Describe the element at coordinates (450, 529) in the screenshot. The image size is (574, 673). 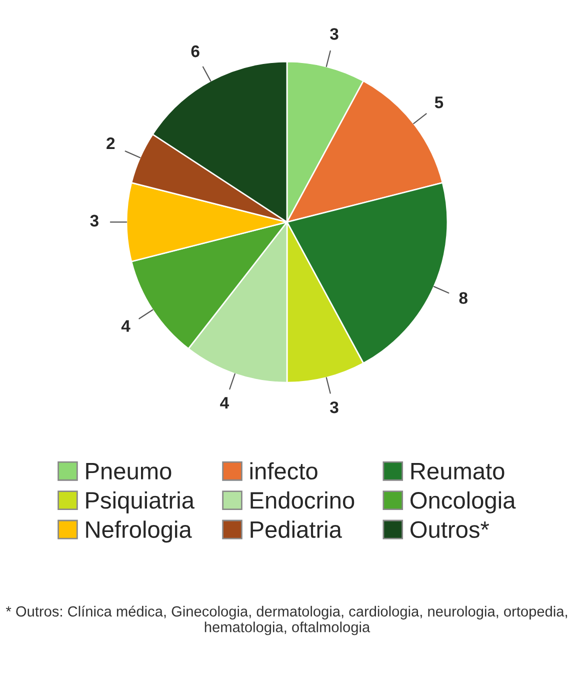
I see `legend-label: Outros*` at that location.